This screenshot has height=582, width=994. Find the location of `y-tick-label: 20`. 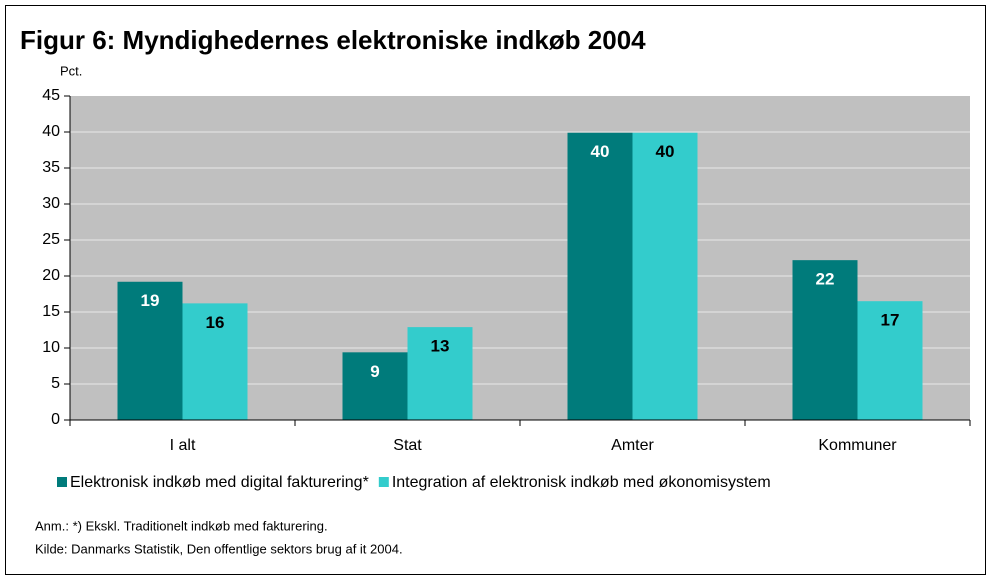

y-tick-label: 20 is located at coordinates (51, 275).